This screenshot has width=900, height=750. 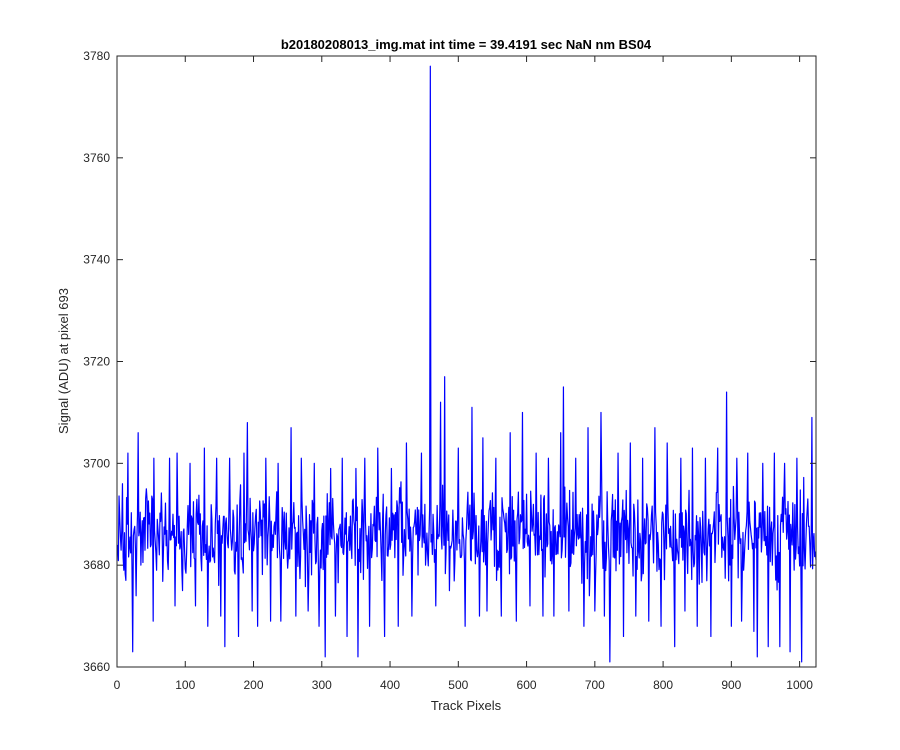 I want to click on y-tick-label: 3720, so click(x=96, y=362).